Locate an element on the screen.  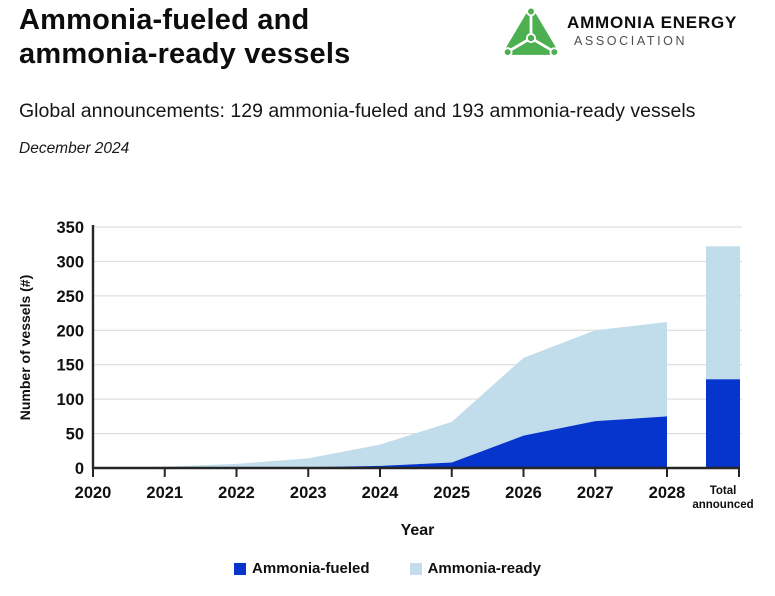
x-tick-label: 2028 is located at coordinates (667, 493).